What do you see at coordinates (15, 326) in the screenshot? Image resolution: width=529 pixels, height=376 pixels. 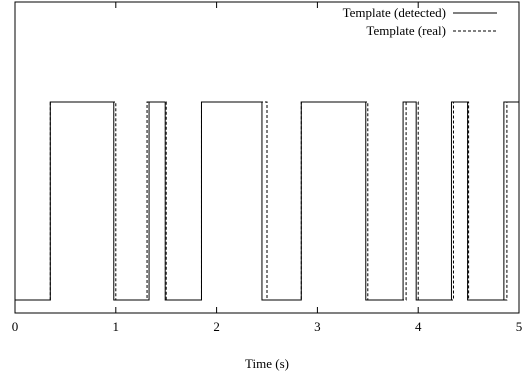 I see `x-tick-label: 0` at bounding box center [15, 326].